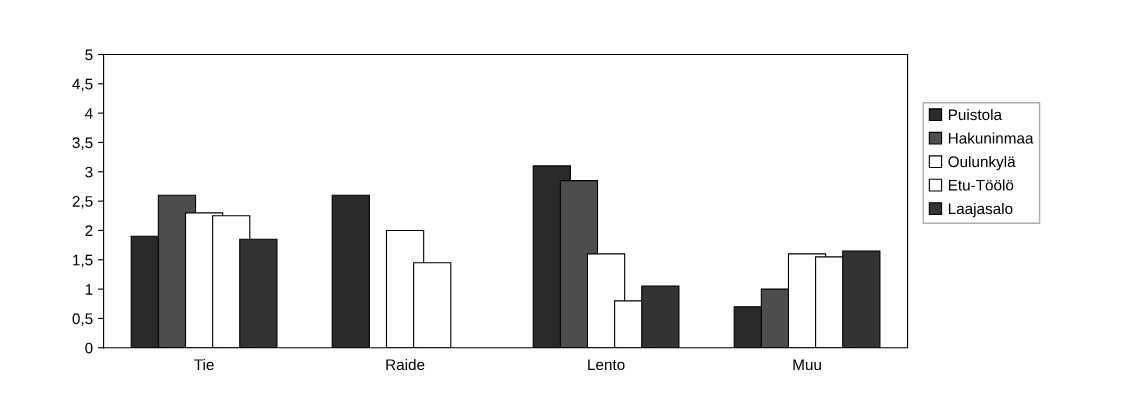 This screenshot has height=419, width=1126. What do you see at coordinates (82, 143) in the screenshot?
I see `y-tick-label: 3,5` at bounding box center [82, 143].